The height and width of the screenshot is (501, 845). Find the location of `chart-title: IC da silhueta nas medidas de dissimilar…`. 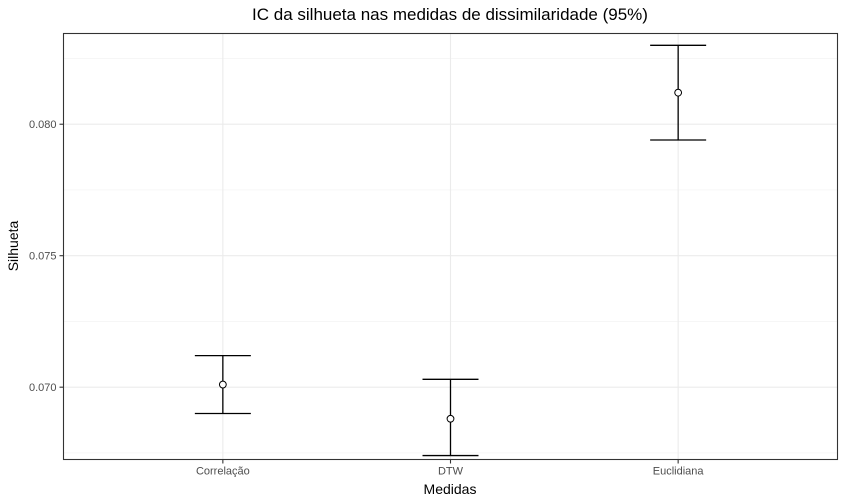

chart-title: IC da silhueta nas medidas de dissimilar… is located at coordinates (450, 14).